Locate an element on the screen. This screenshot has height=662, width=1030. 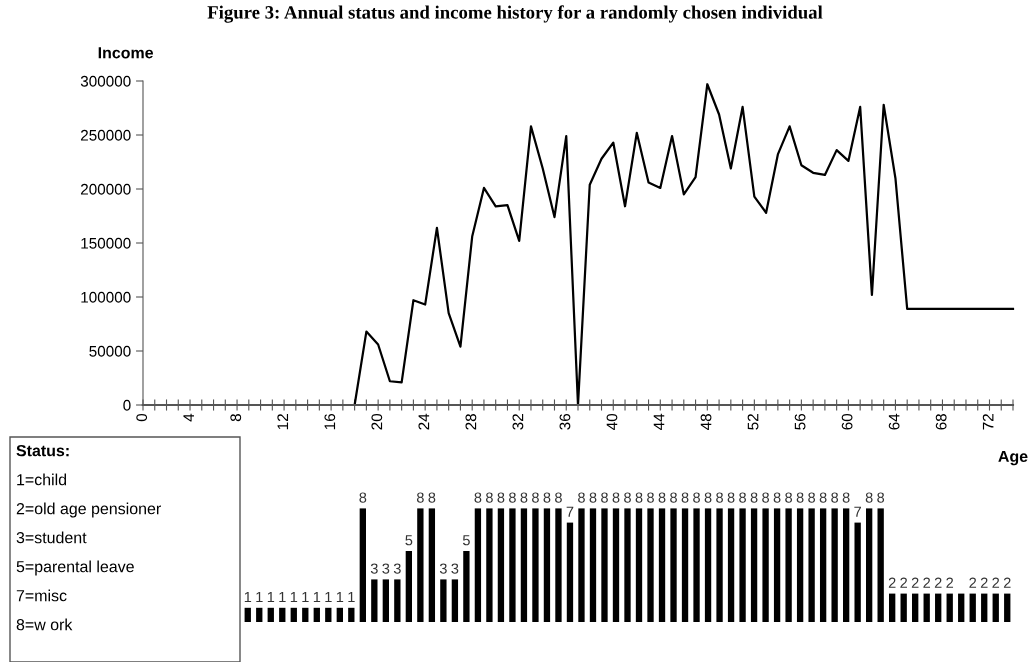
x-tick-label: 4 is located at coordinates (188, 417).